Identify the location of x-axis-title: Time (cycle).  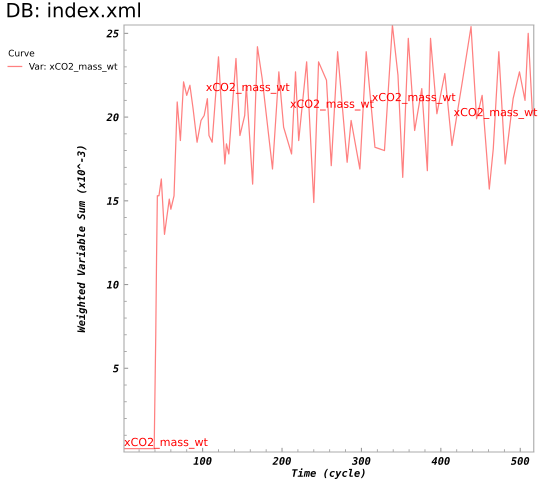
(328, 473).